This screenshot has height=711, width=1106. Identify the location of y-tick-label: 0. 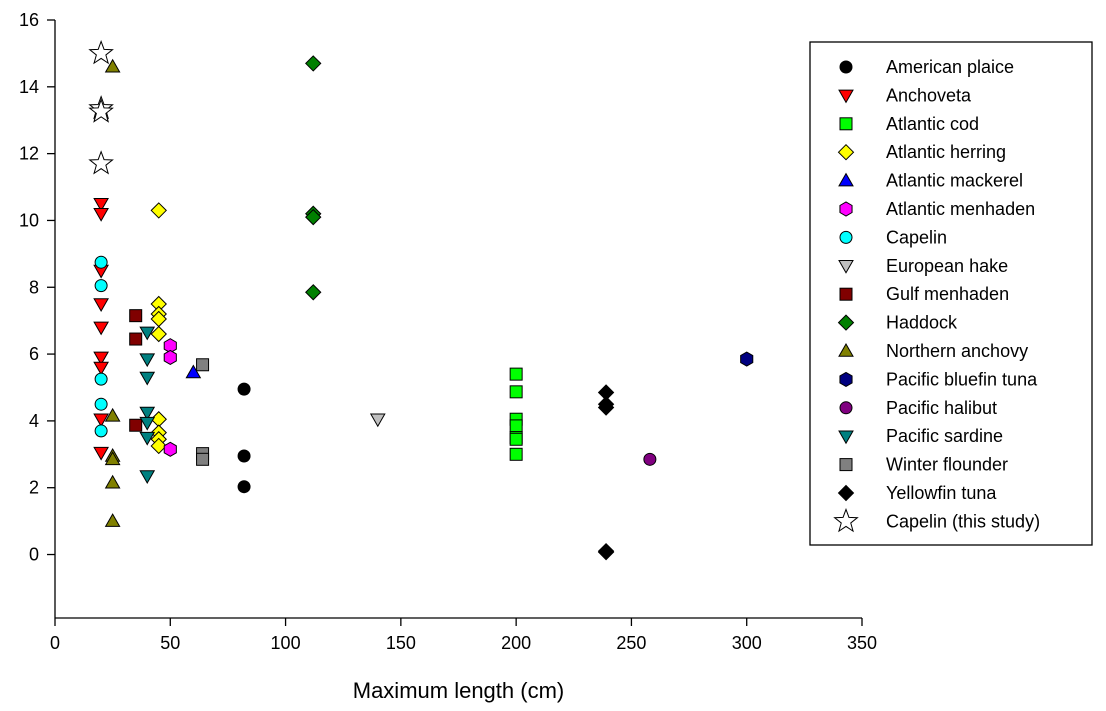
(34, 555).